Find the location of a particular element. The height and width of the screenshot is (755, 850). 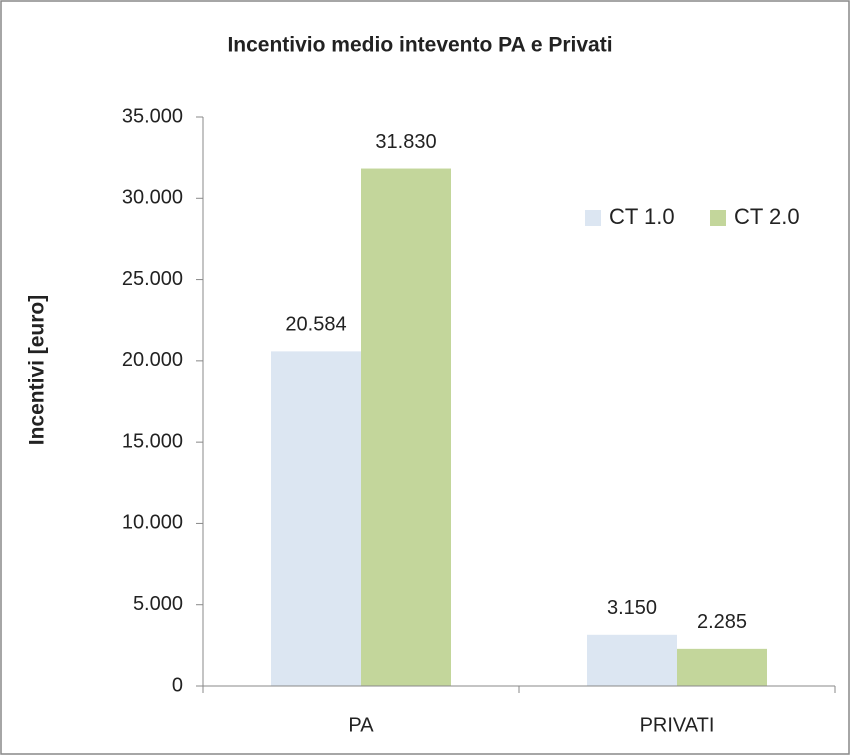

y-tick-label: 10.000 is located at coordinates (152, 523).